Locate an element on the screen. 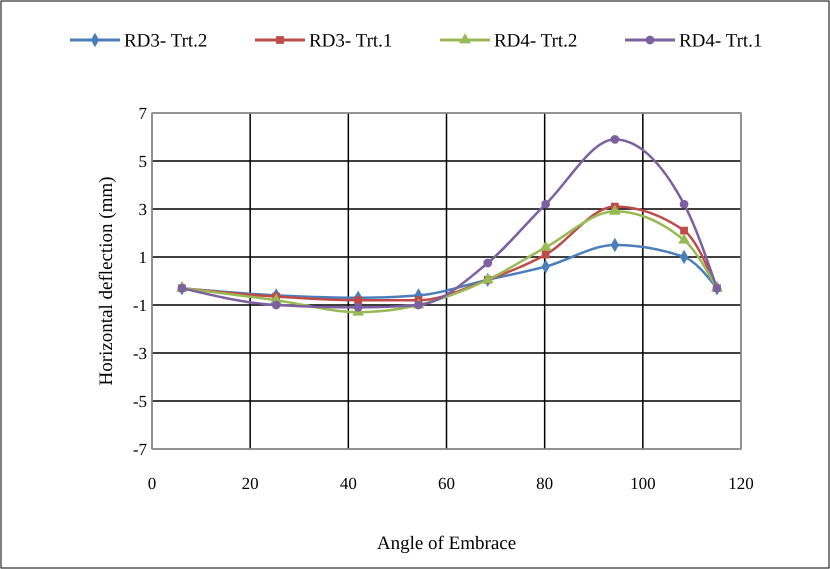 This screenshot has height=569, width=830. legend-label: RD4- Trt.2 is located at coordinates (536, 41).